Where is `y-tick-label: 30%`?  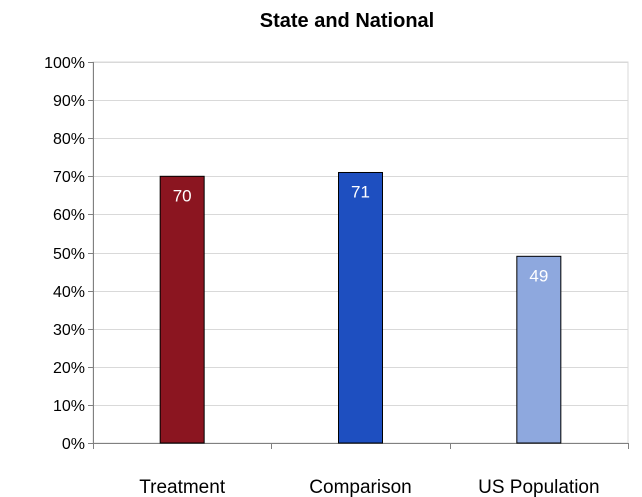 y-tick-label: 30% is located at coordinates (69, 330).